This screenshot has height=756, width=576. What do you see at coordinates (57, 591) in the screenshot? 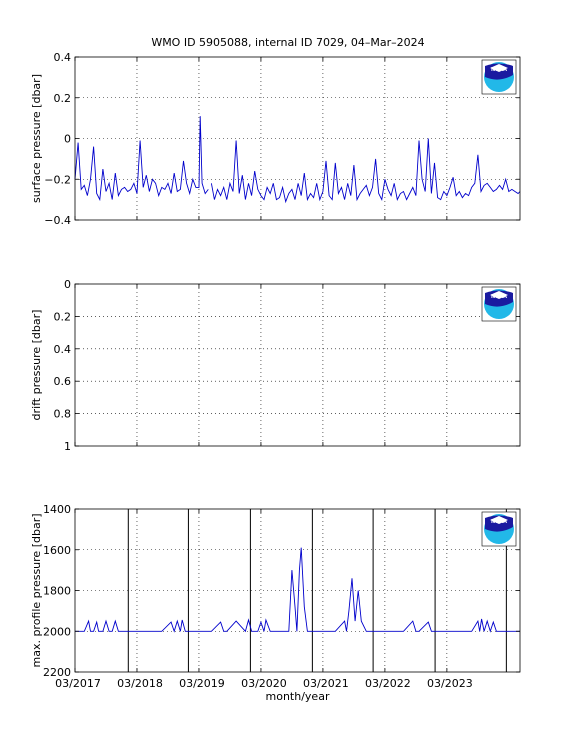
I see `y-tick-label: 1800` at bounding box center [57, 591].